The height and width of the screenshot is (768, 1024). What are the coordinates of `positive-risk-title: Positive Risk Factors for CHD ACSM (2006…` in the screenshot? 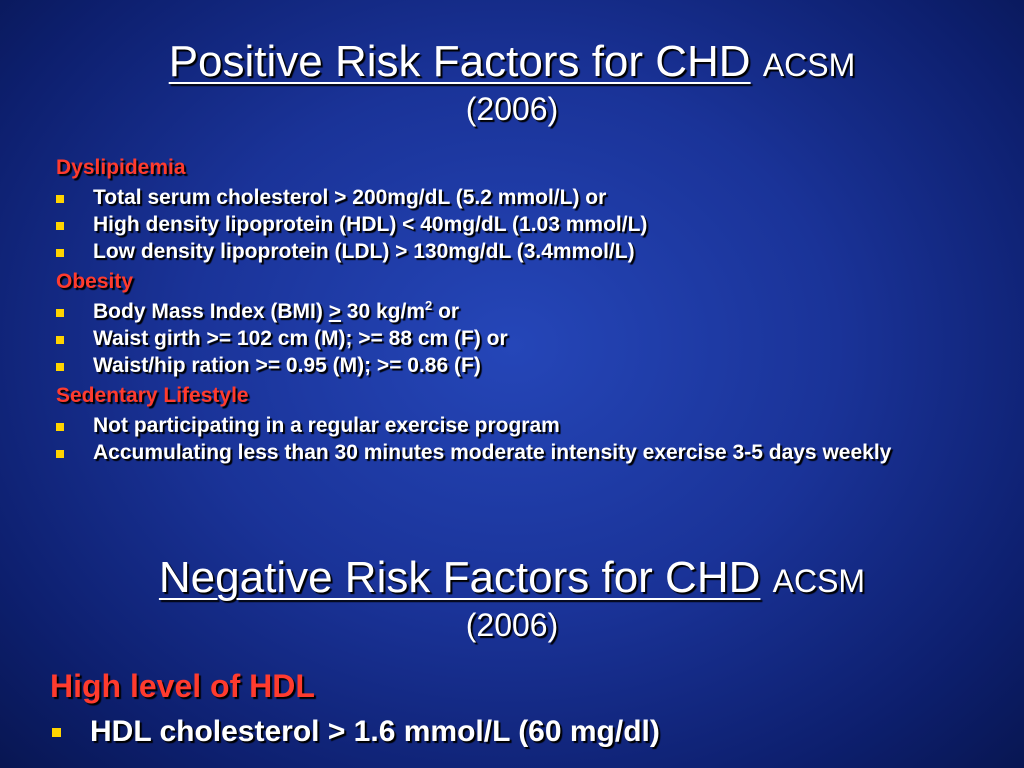 It's located at (512, 83).